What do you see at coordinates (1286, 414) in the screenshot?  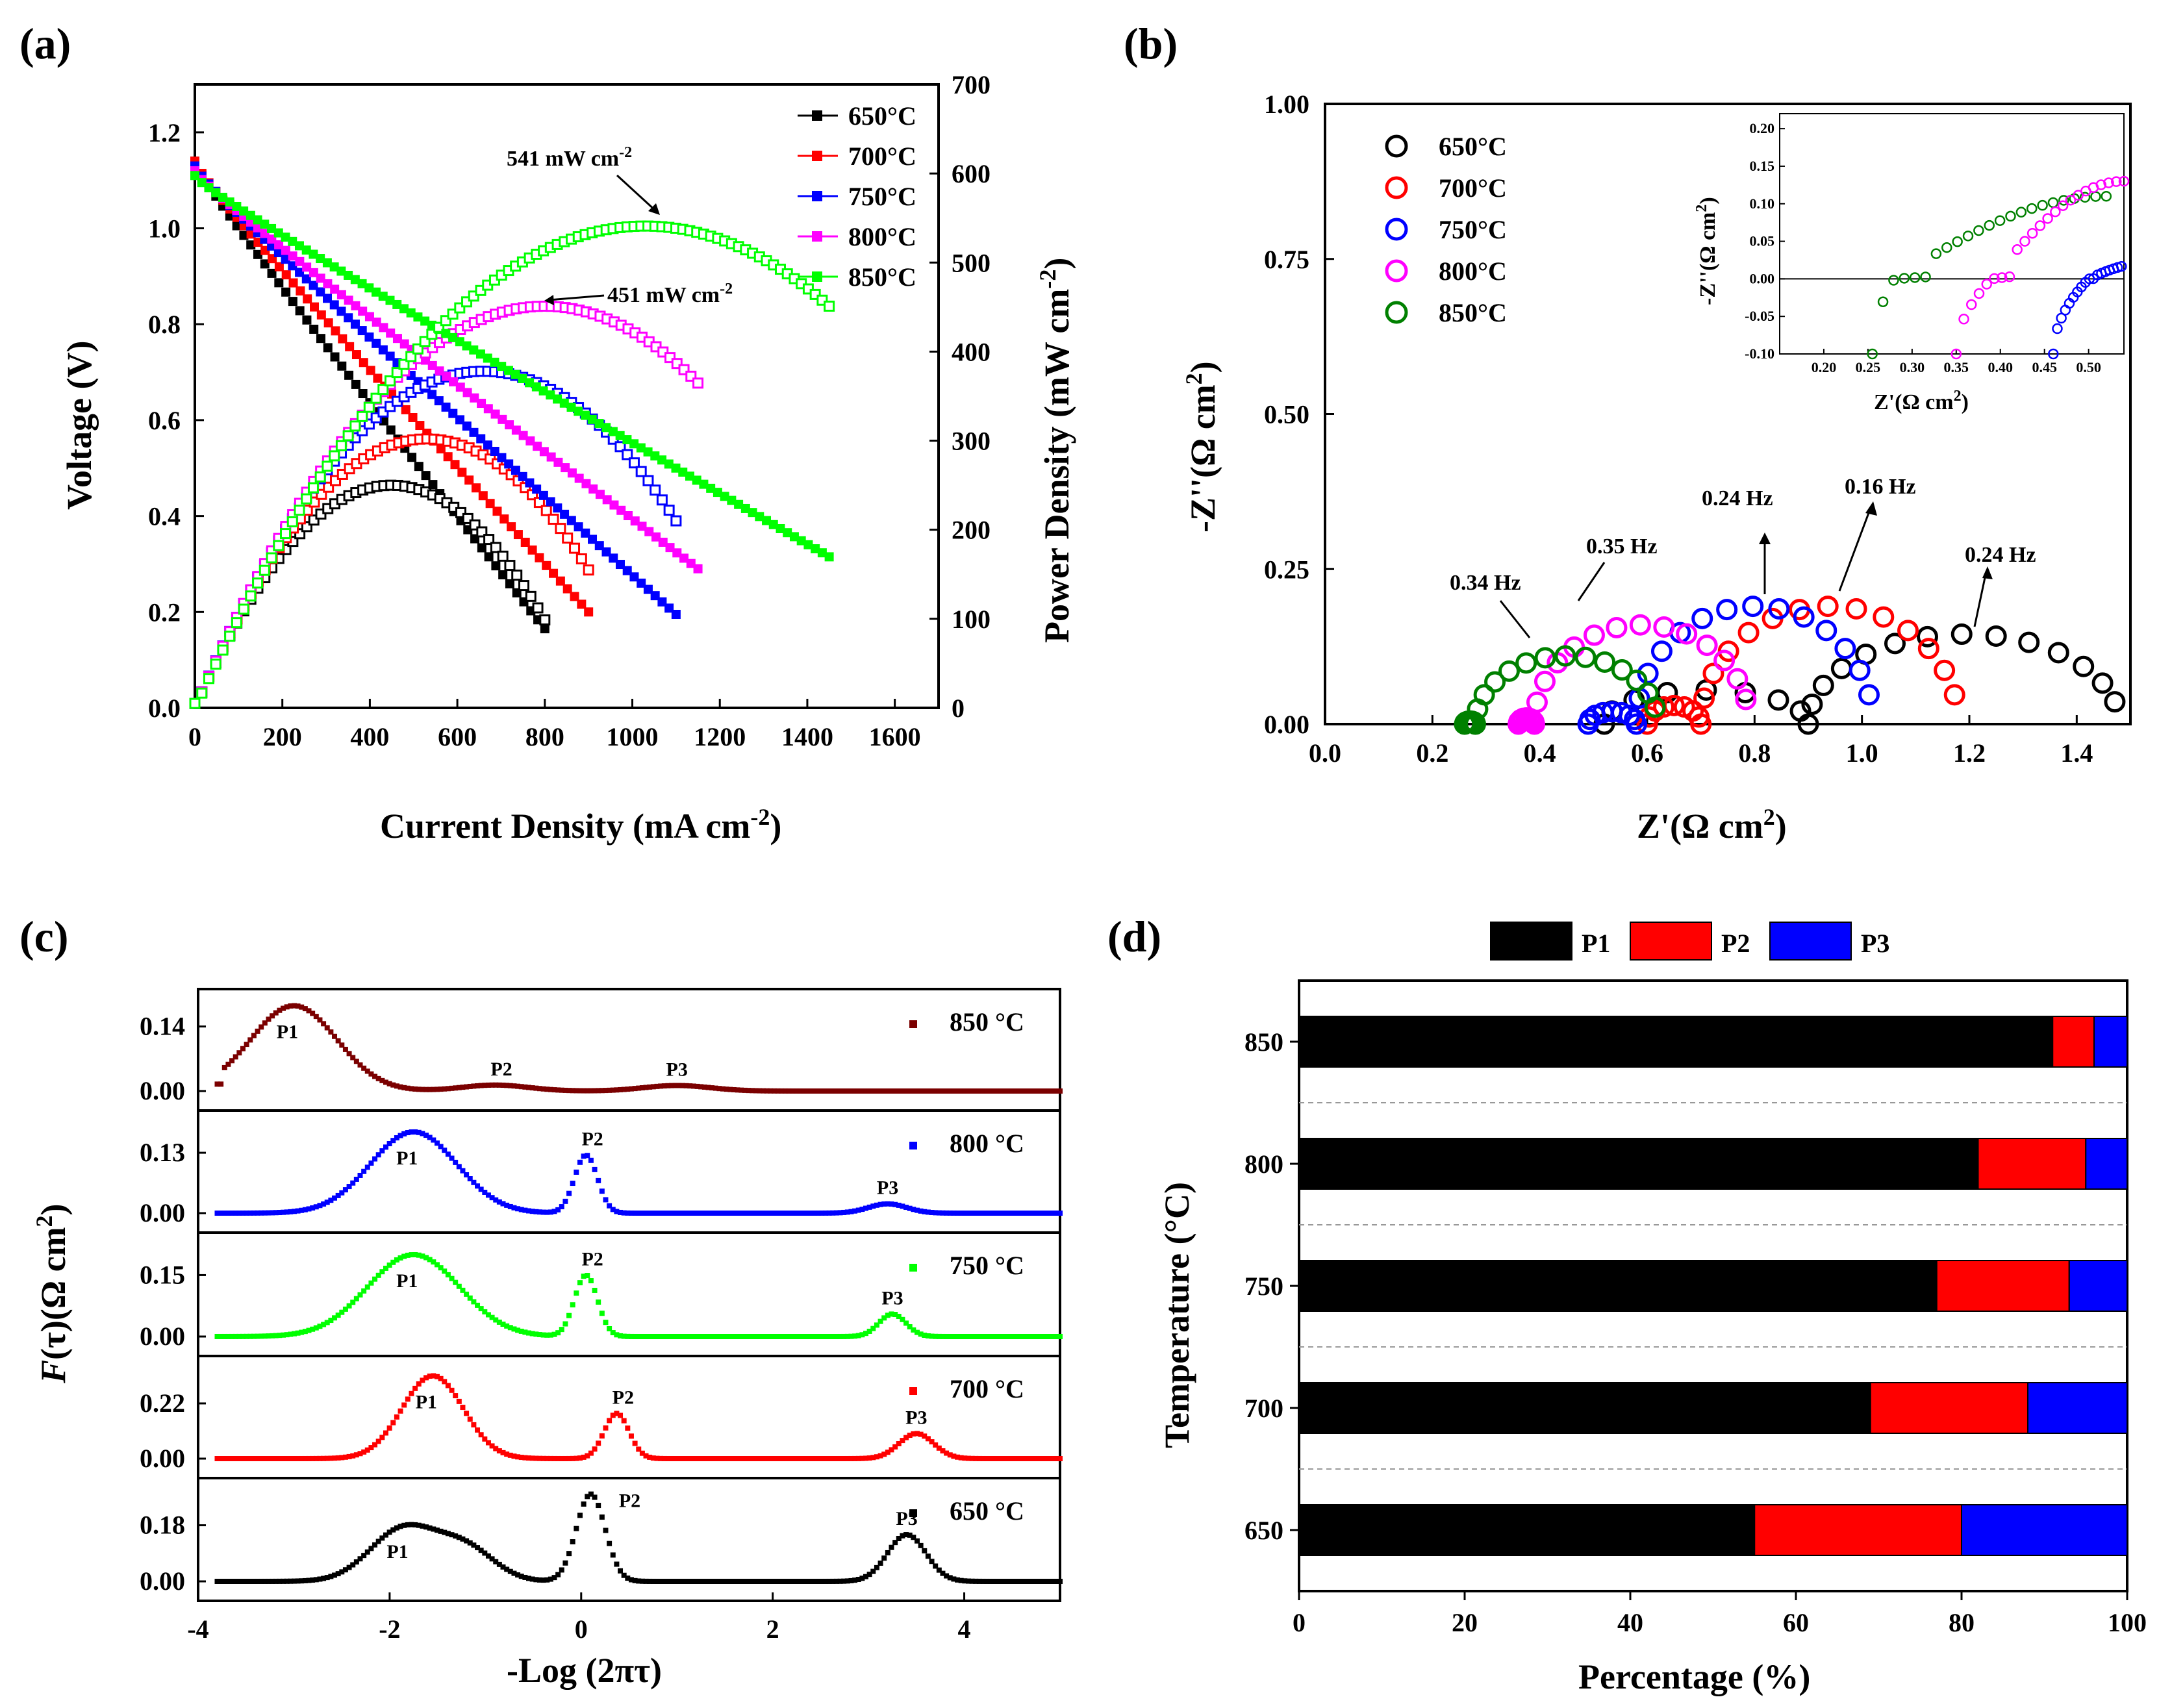 I see `chart-b-ytick-label: 0.50` at bounding box center [1286, 414].